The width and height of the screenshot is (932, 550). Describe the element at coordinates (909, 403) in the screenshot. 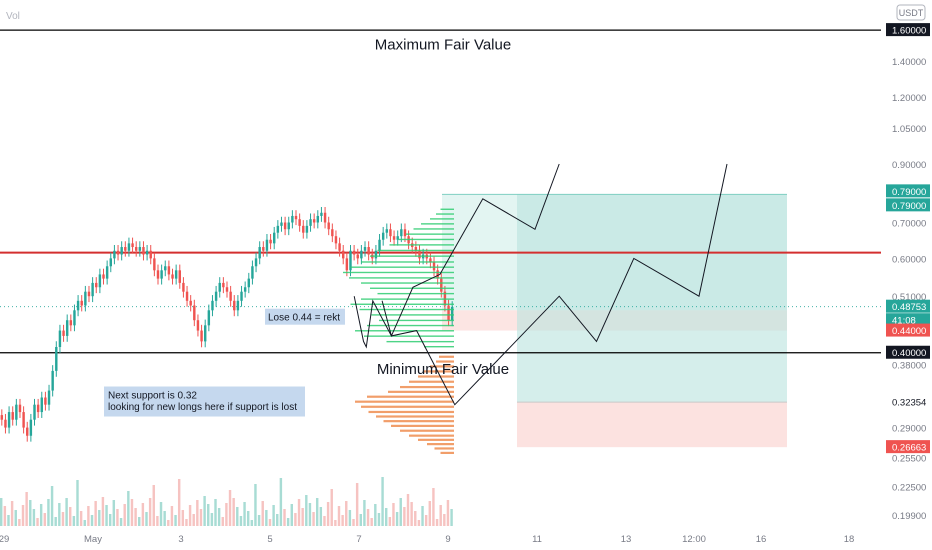

I see `price-label: 0.32354` at that location.